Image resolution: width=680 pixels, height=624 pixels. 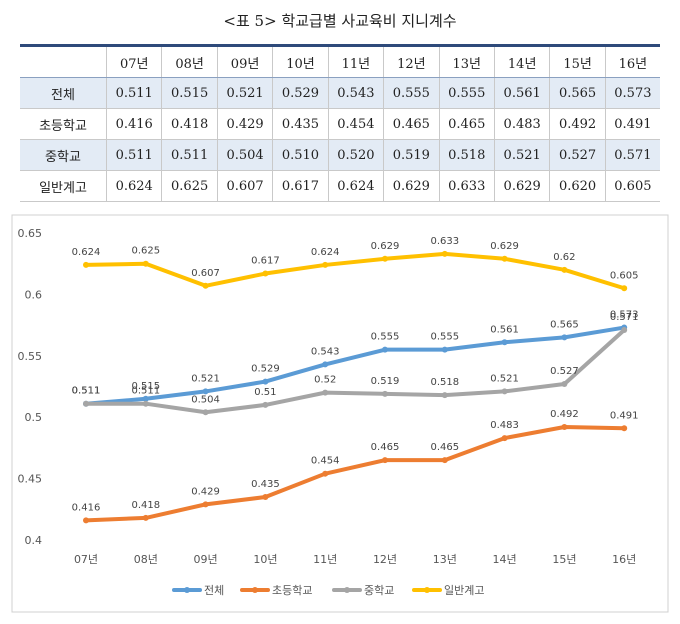 I want to click on table-cell: 0.454, so click(x=355, y=124).